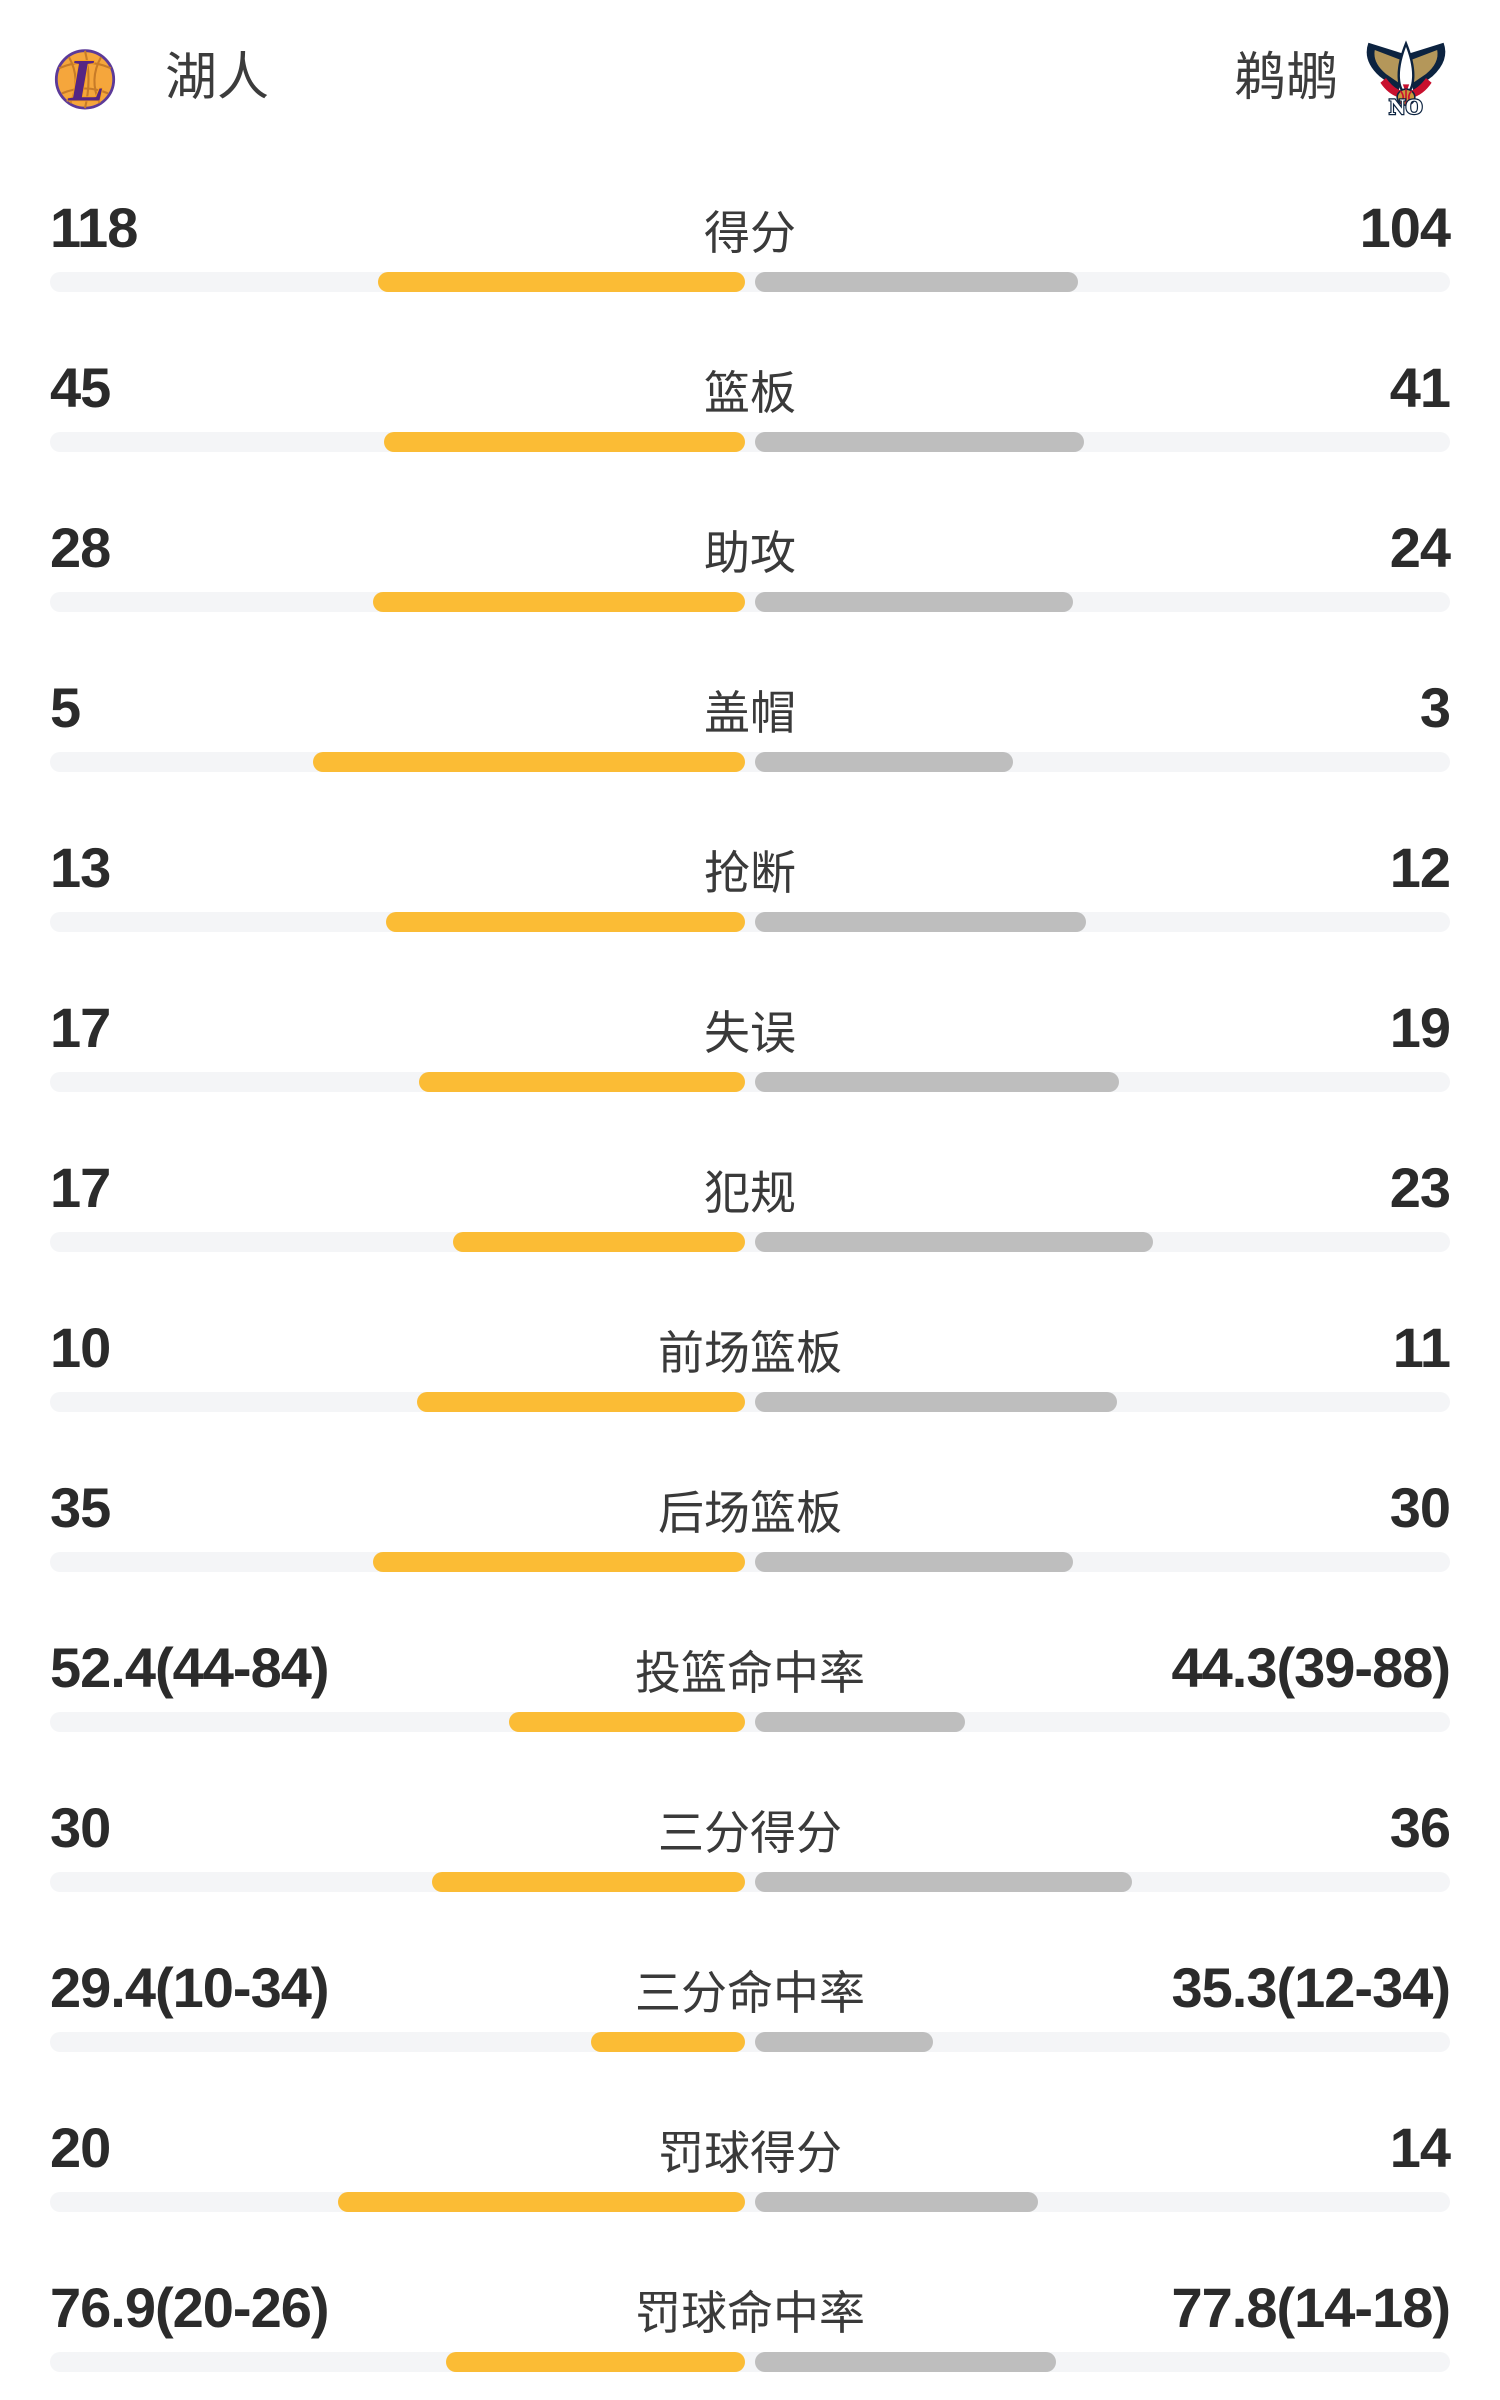 The image size is (1500, 2400). Describe the element at coordinates (1420, 547) in the screenshot. I see `away-value: 24` at that location.